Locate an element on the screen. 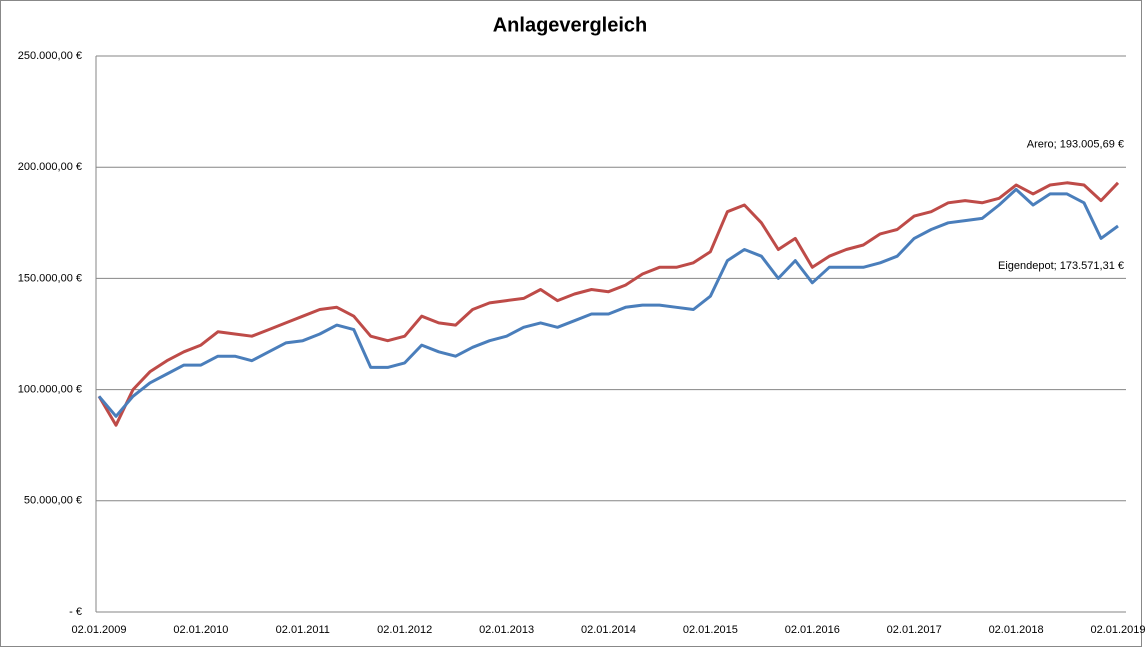 The height and width of the screenshot is (653, 1146). x-tick-label: 02.01.2011 is located at coordinates (303, 630).